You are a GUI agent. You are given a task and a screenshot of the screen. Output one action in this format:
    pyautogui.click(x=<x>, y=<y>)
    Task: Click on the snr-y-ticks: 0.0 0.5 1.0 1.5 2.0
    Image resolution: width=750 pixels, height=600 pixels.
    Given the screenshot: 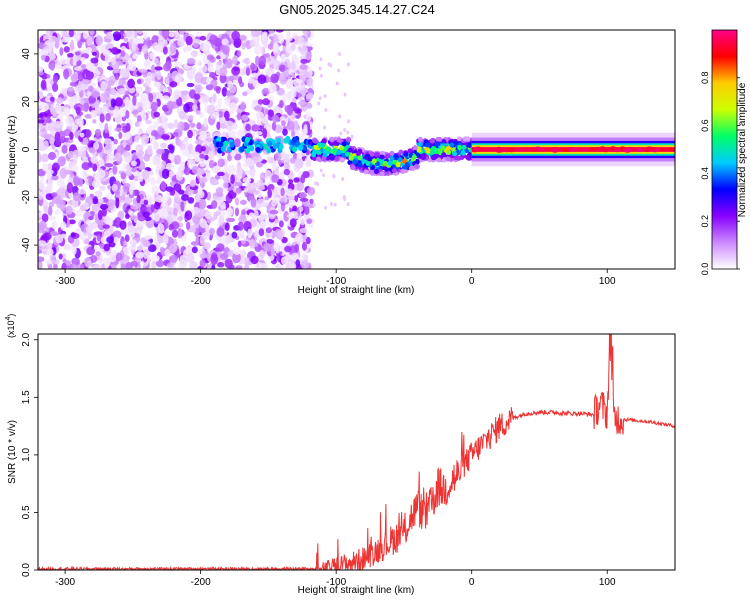 What is the action you would take?
    pyautogui.click(x=29, y=454)
    